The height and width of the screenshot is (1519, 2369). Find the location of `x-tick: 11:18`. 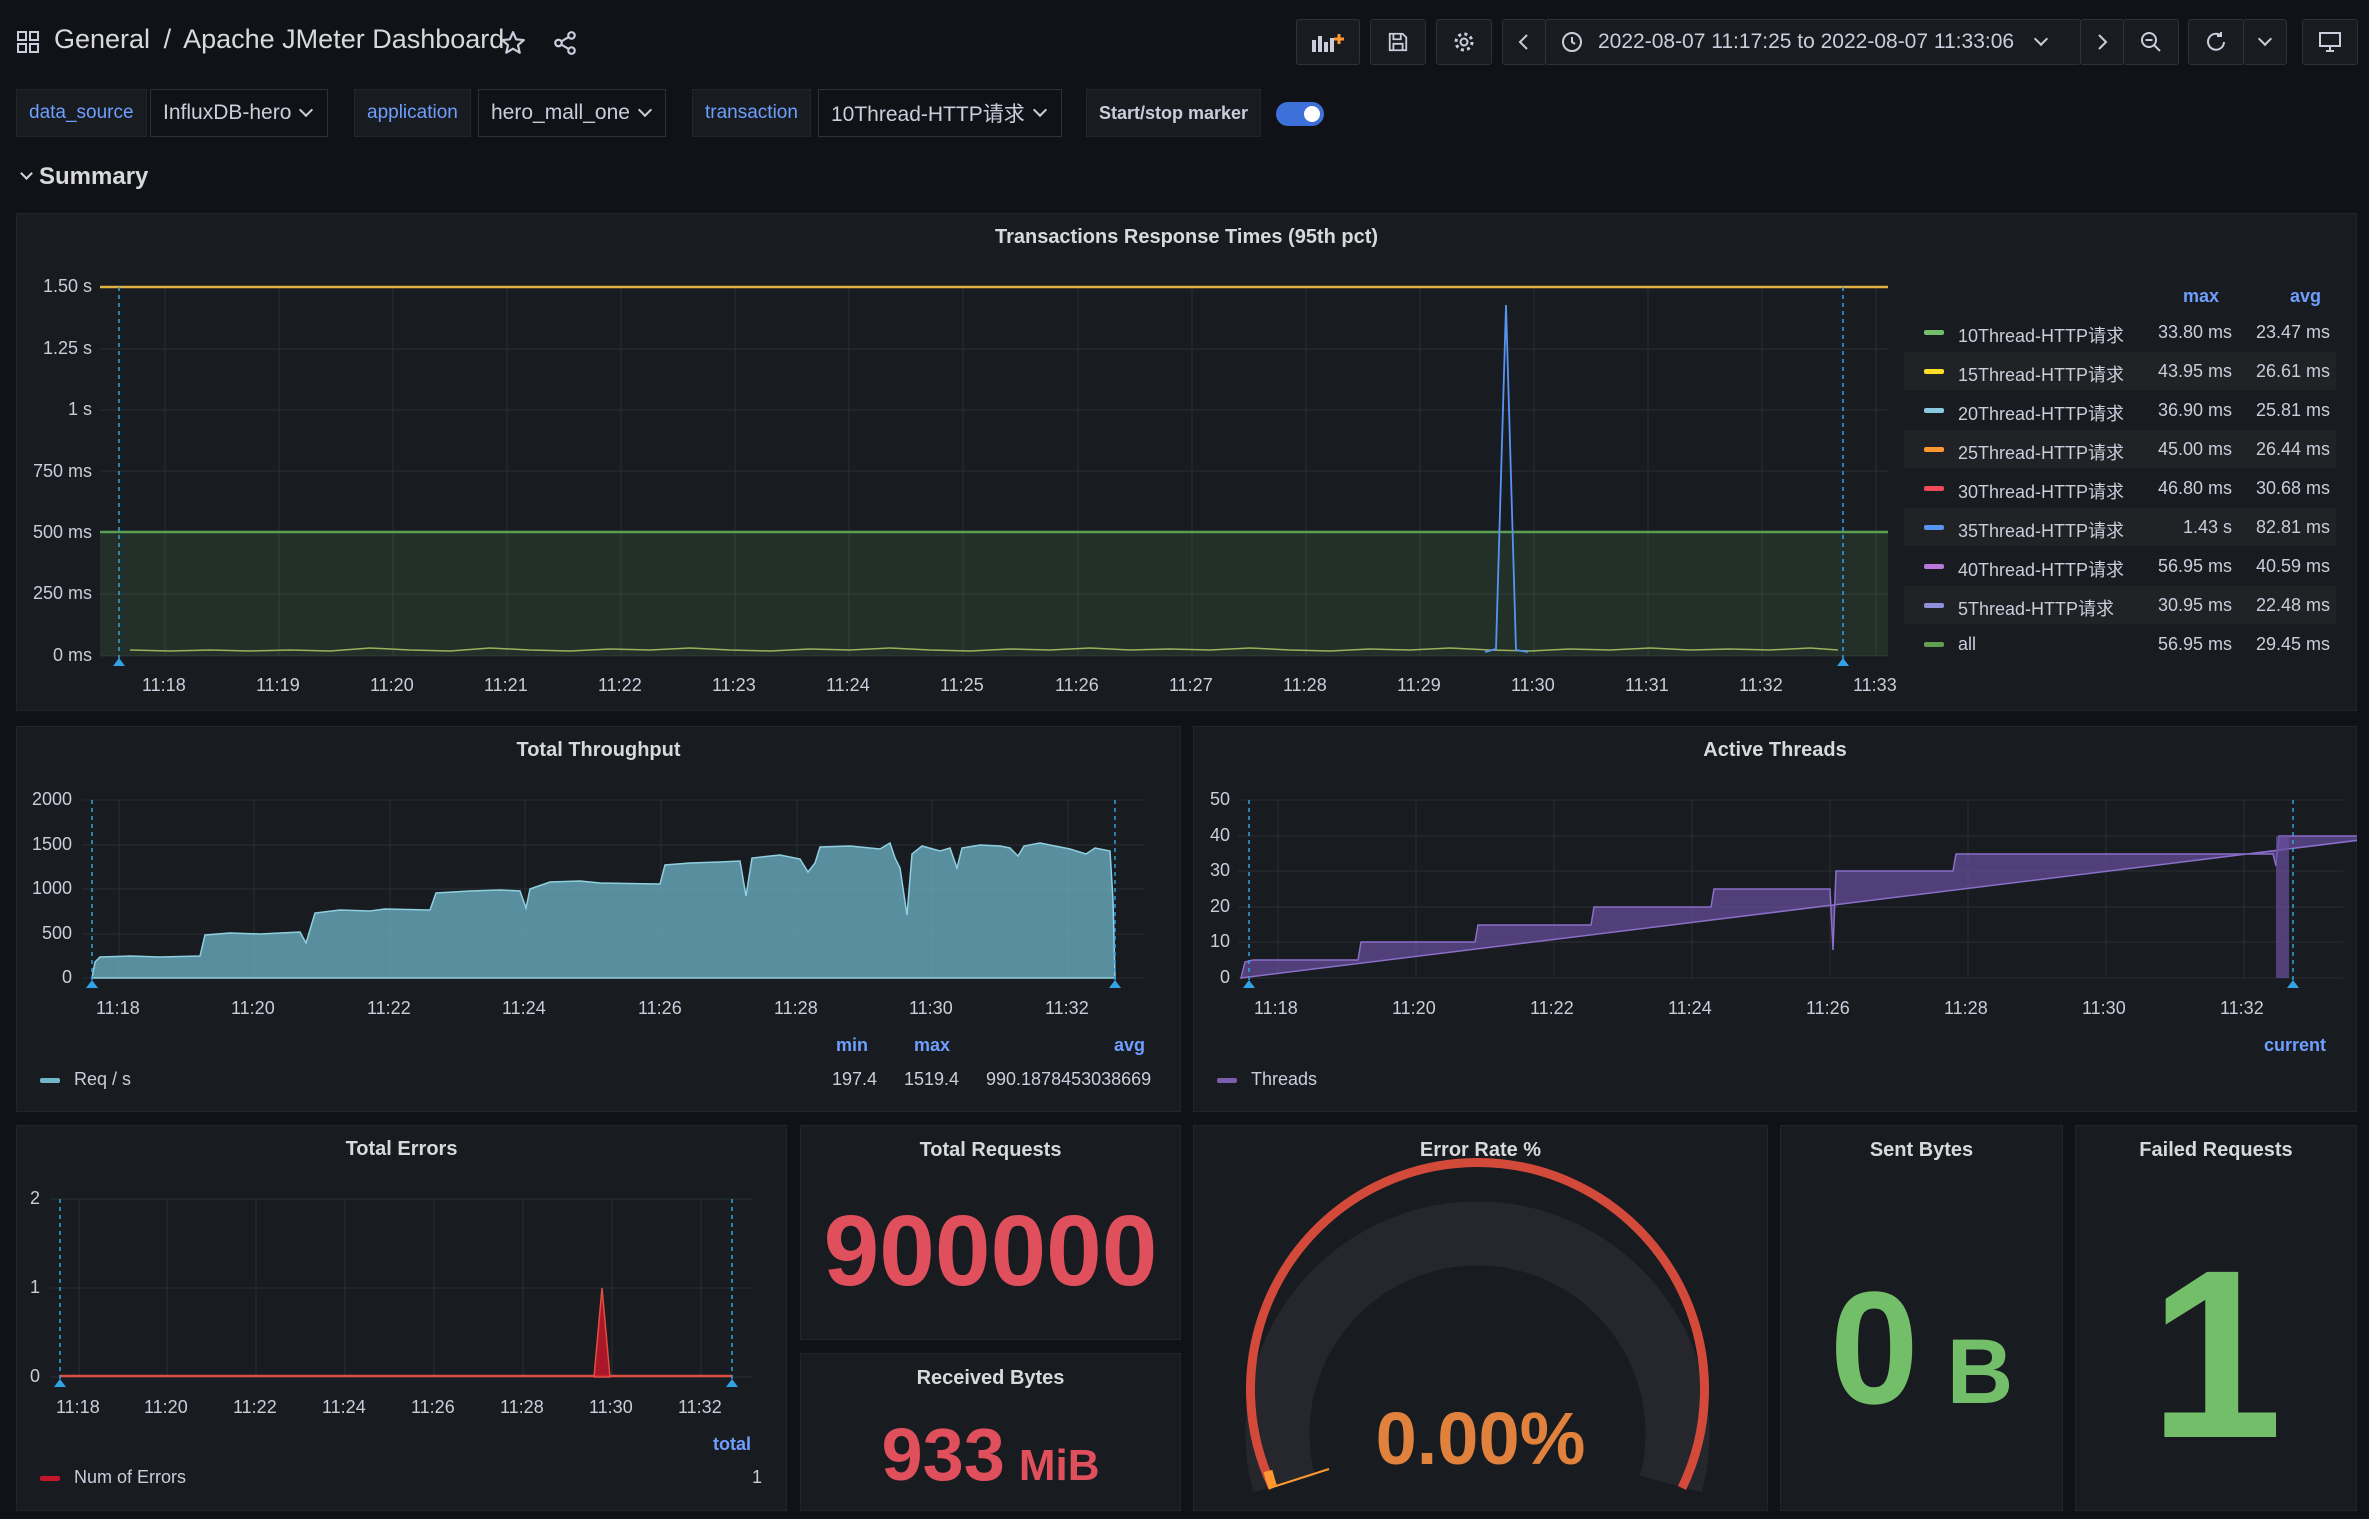

x-tick: 11:18 is located at coordinates (118, 1008).